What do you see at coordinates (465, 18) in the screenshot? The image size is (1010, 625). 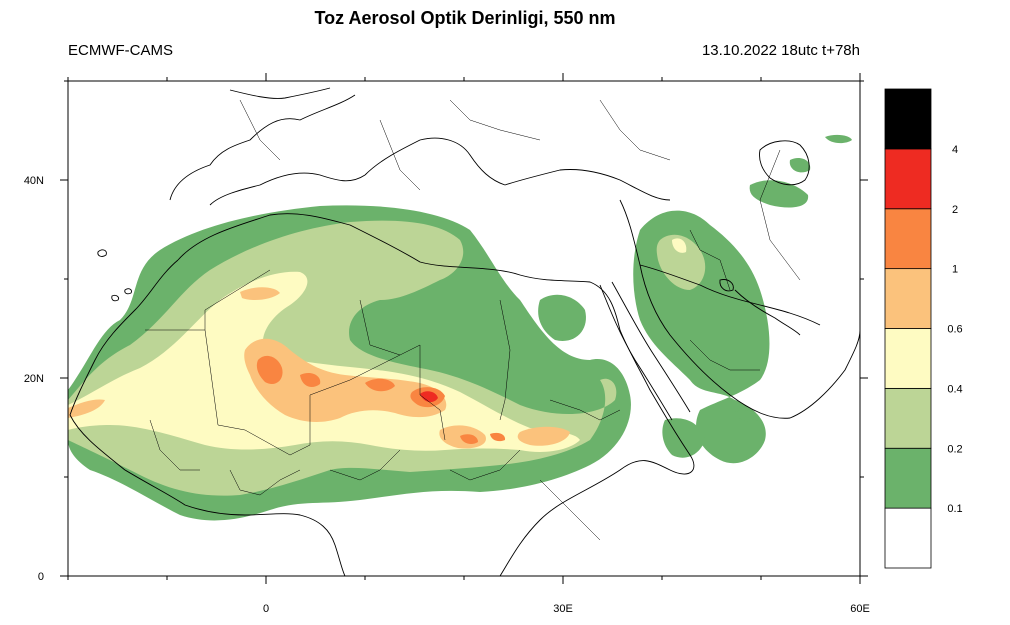 I see `map-title: Toz Aerosol Optik Derinligi, 550 nm` at bounding box center [465, 18].